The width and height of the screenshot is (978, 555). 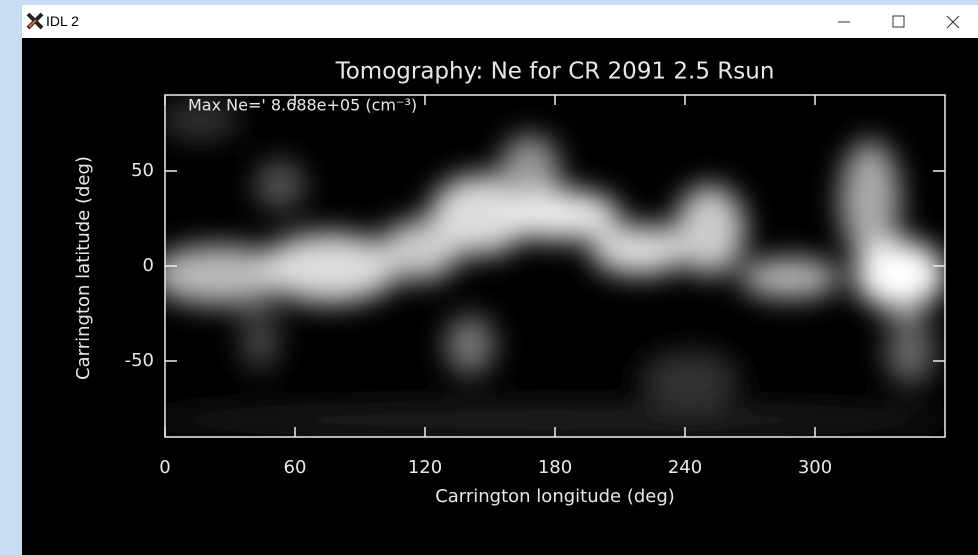 I want to click on y-tick-label: 0, so click(x=148, y=265).